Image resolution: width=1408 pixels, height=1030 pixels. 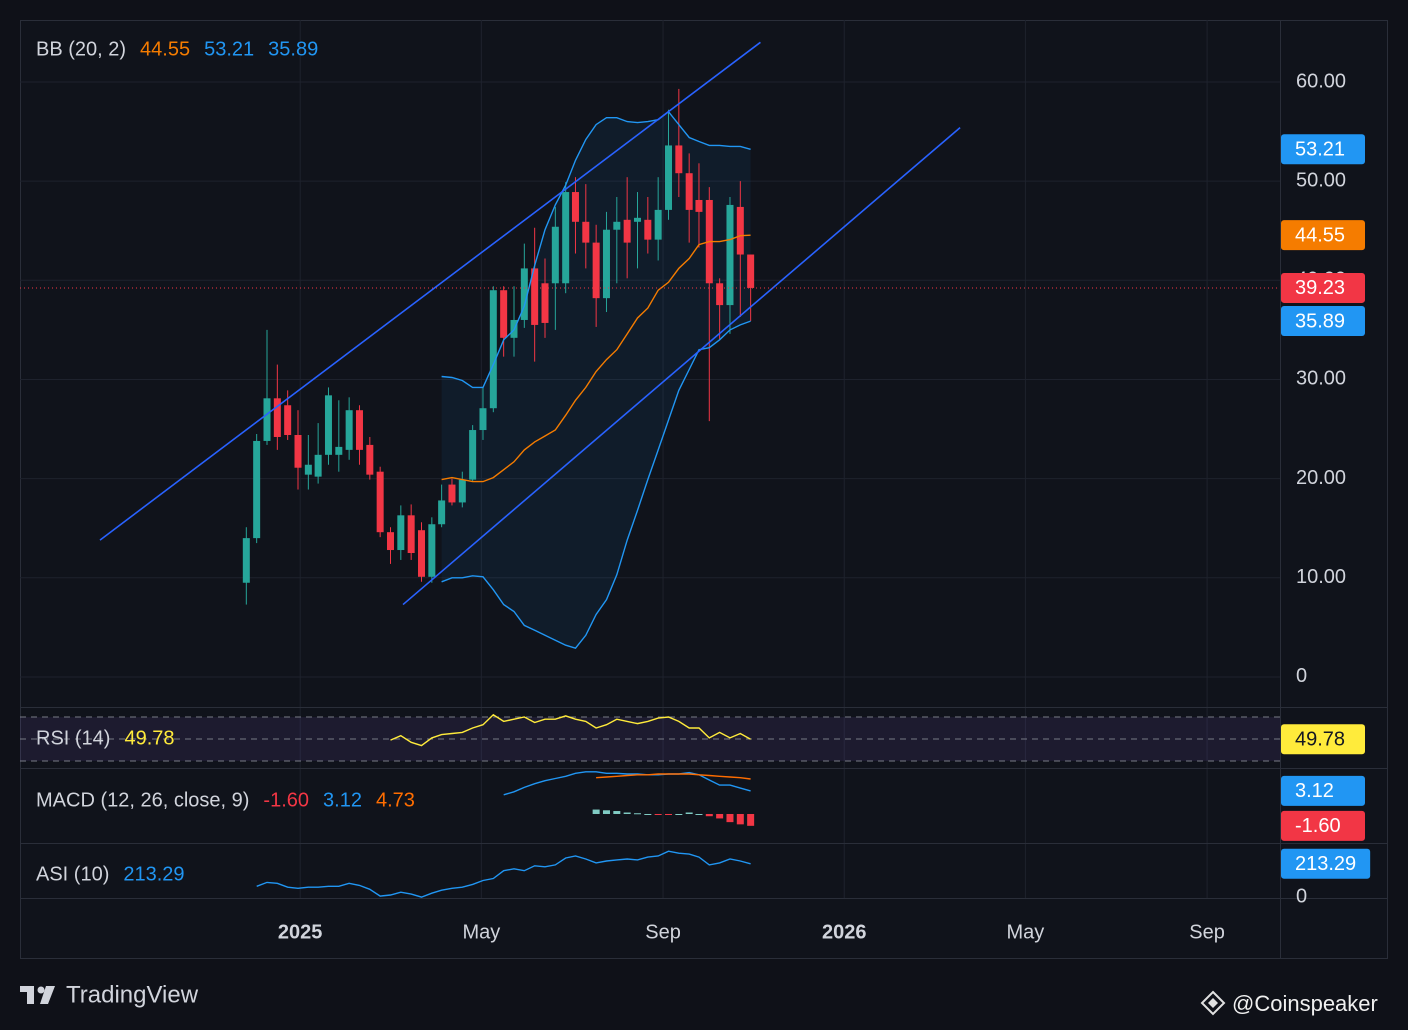 What do you see at coordinates (132, 994) in the screenshot?
I see `brand: TradingView` at bounding box center [132, 994].